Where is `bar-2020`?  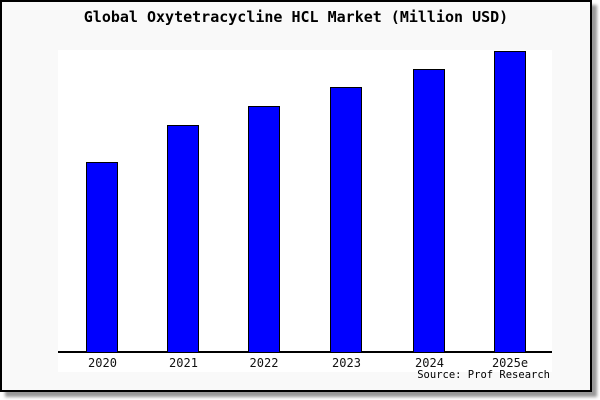
bar-2020 is located at coordinates (102, 257).